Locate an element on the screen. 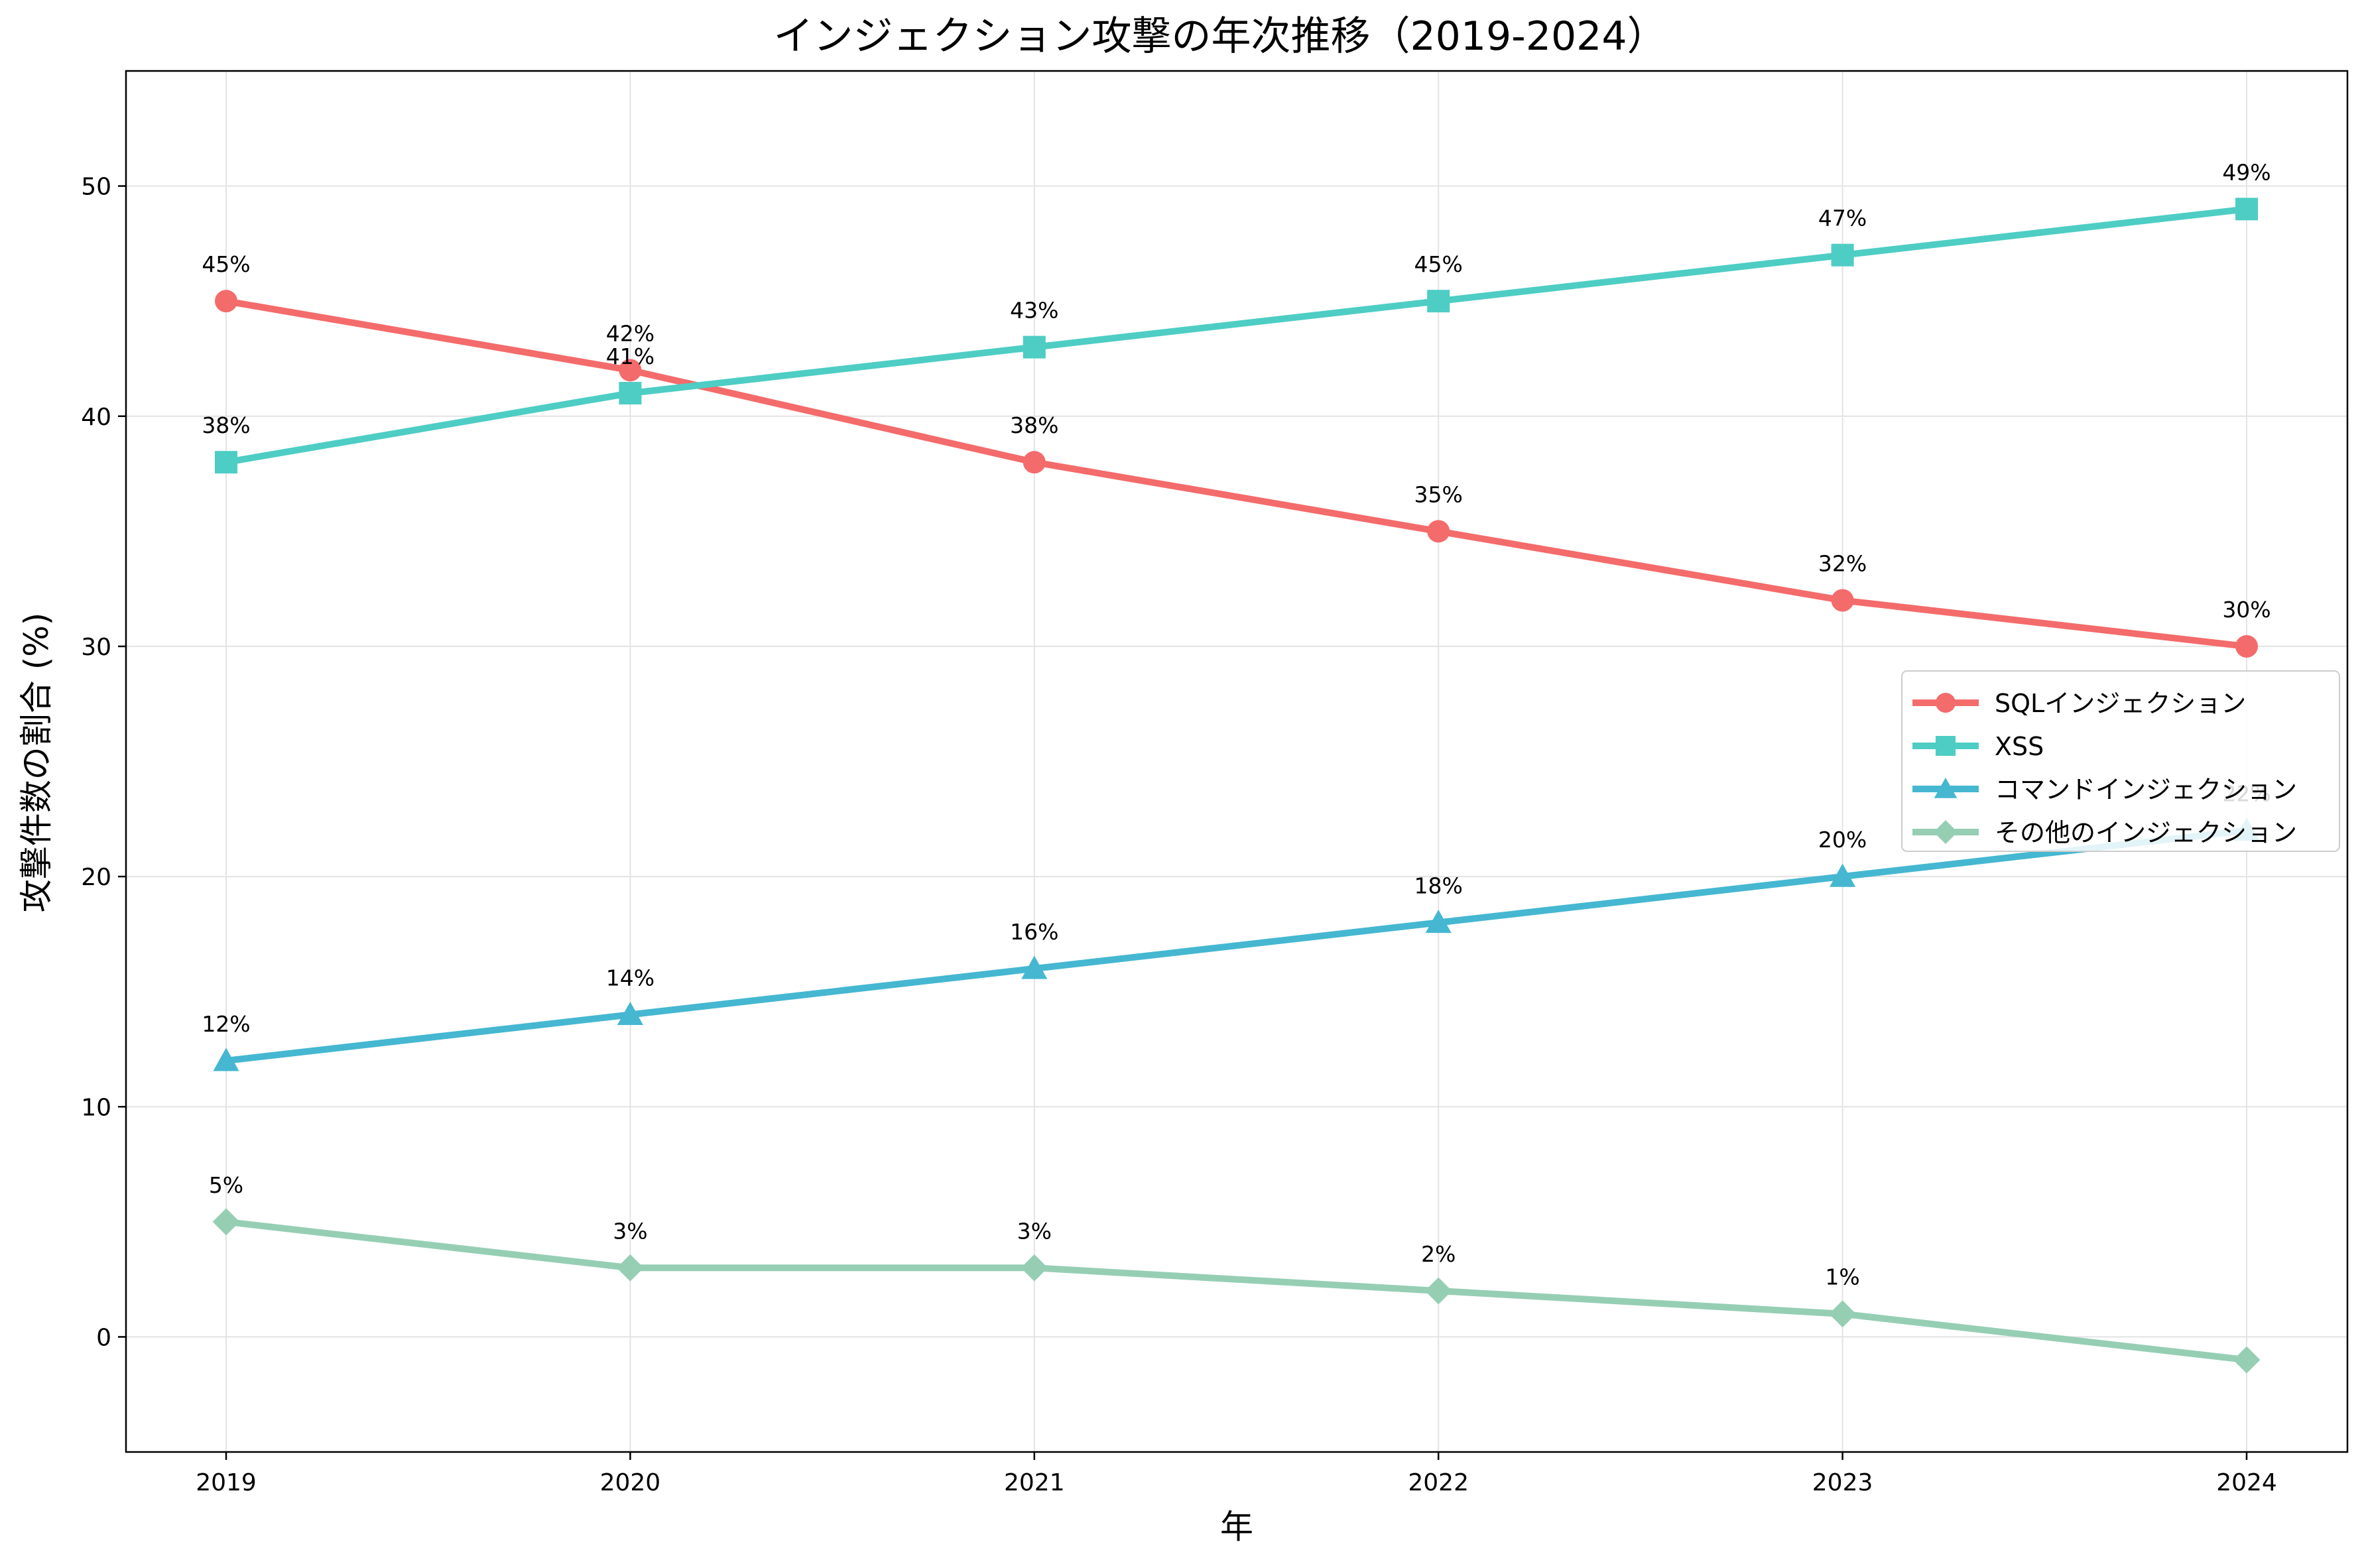 This screenshot has width=2366, height=1568. legend-item-2-marker is located at coordinates (1946, 746).